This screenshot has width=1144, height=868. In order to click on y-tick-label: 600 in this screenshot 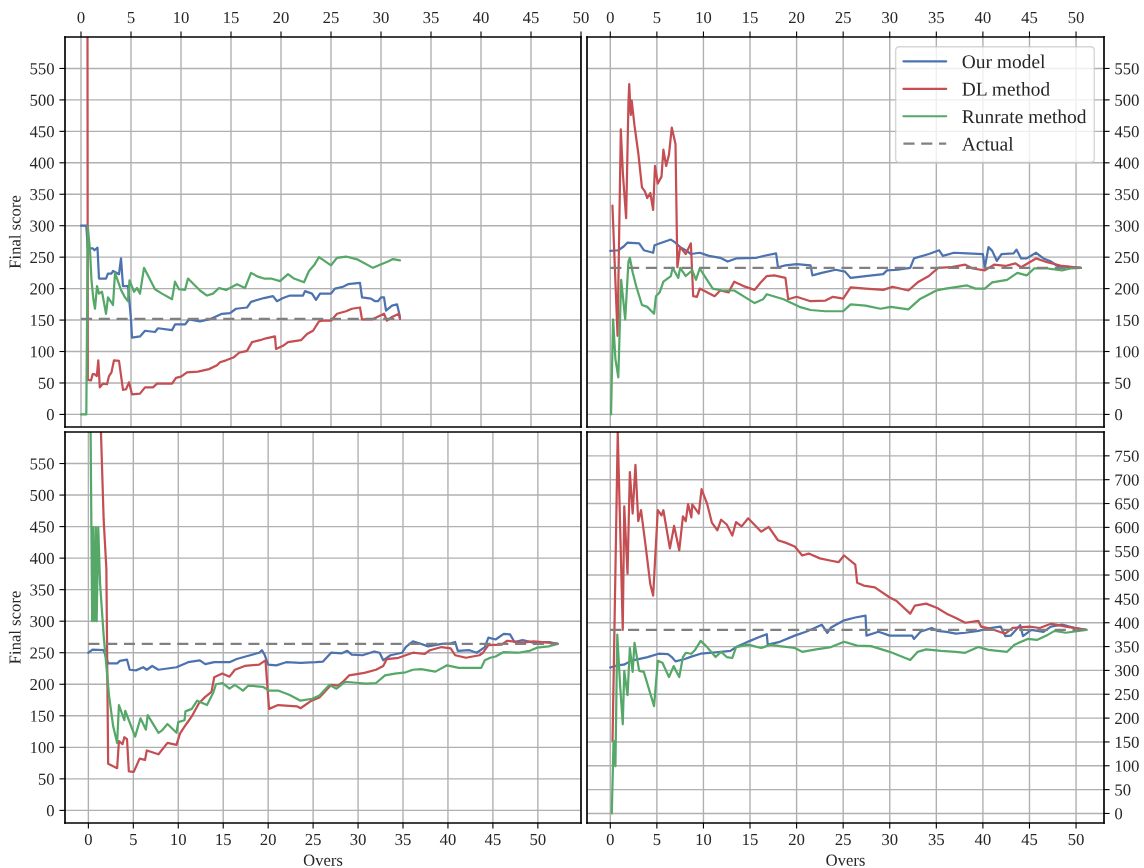, I will do `click(1127, 528)`.